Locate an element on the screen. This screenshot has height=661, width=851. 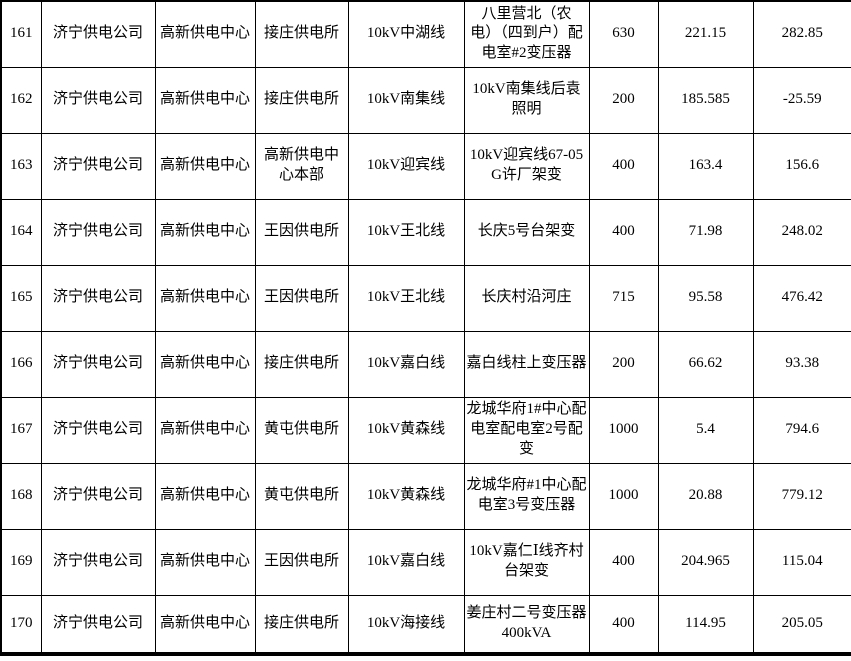
cell-reading-1: 95.58 is located at coordinates (705, 298).